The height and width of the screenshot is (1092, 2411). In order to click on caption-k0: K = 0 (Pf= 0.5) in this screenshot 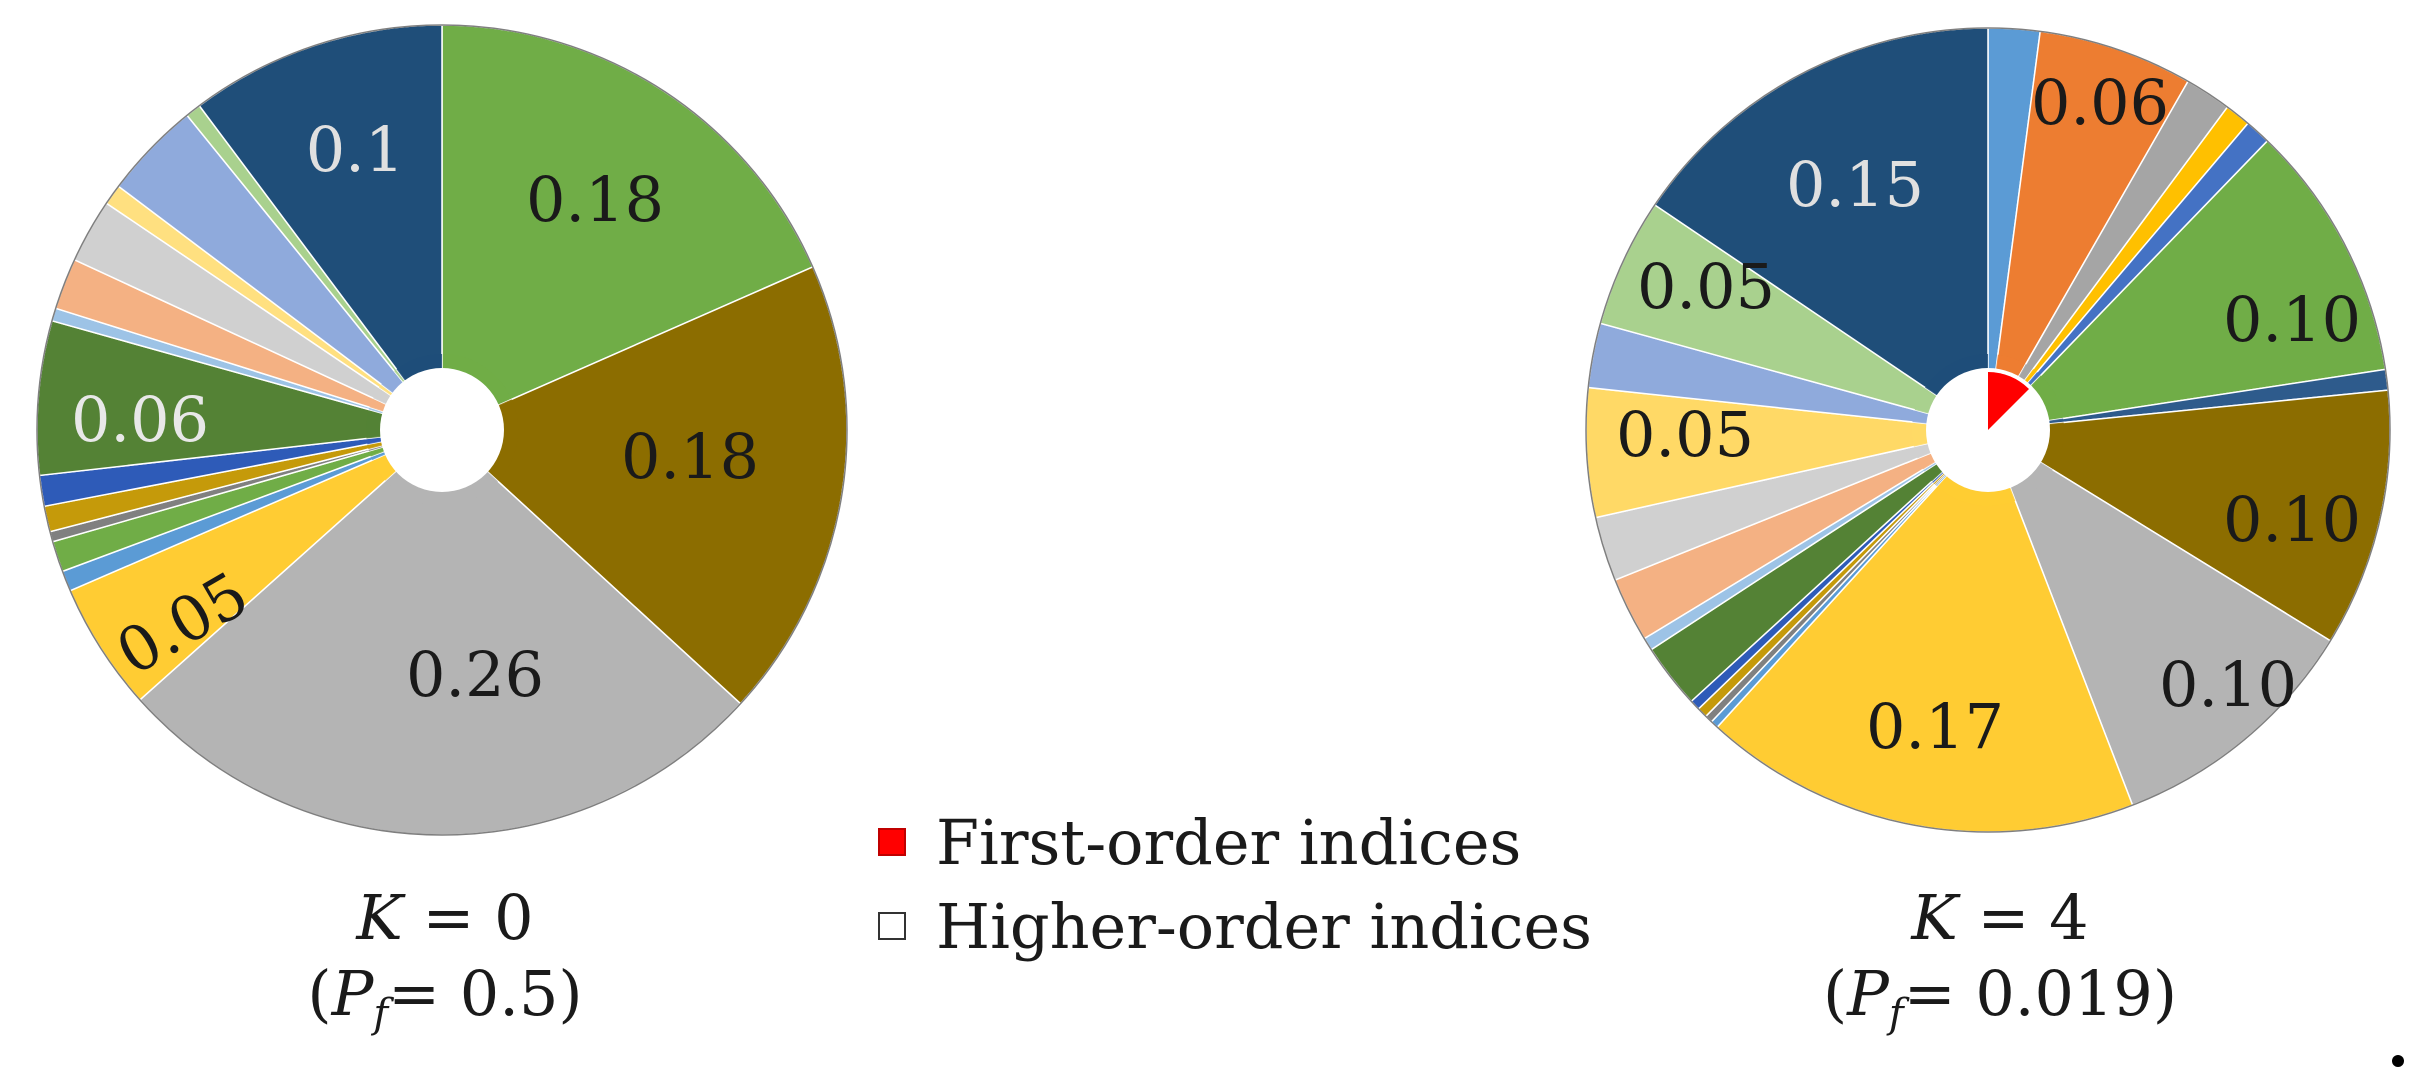, I will do `click(445, 959)`.